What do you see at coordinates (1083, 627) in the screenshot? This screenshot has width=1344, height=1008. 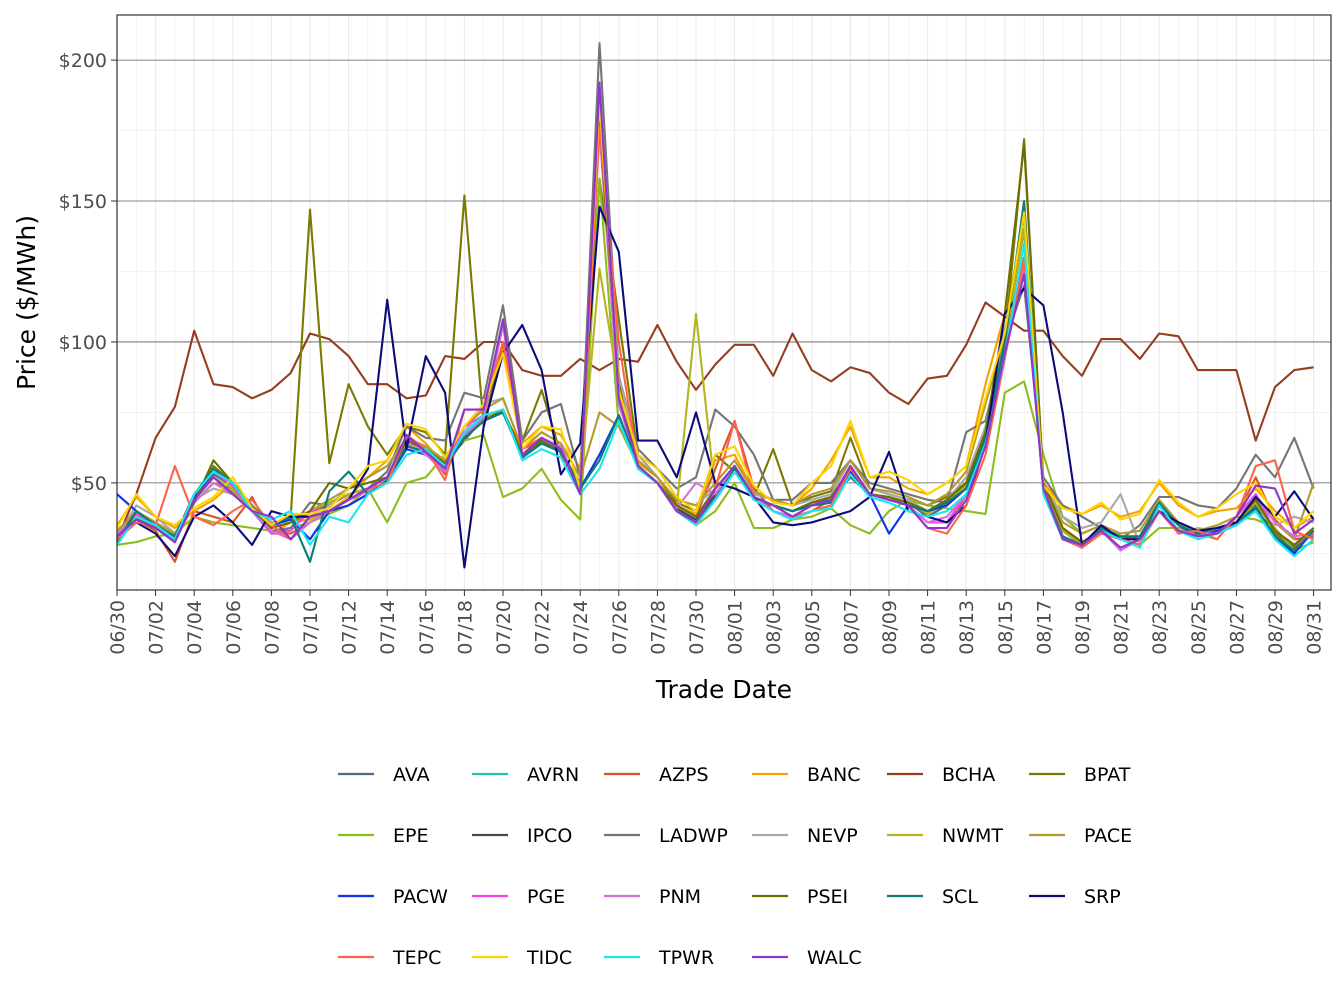 I see `x-tick-label: 08/19` at bounding box center [1083, 627].